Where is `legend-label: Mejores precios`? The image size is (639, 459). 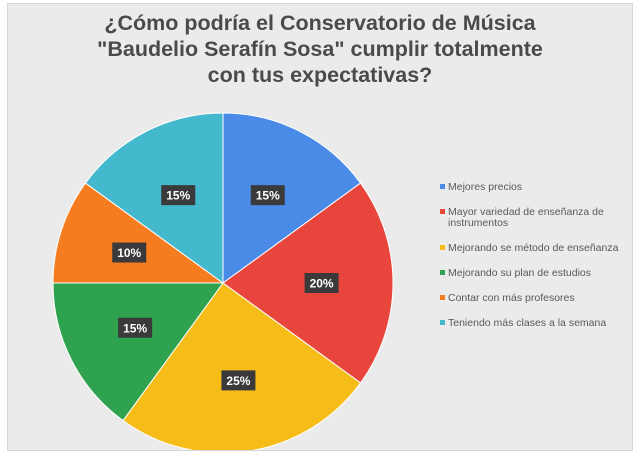 legend-label: Mejores precios is located at coordinates (485, 187).